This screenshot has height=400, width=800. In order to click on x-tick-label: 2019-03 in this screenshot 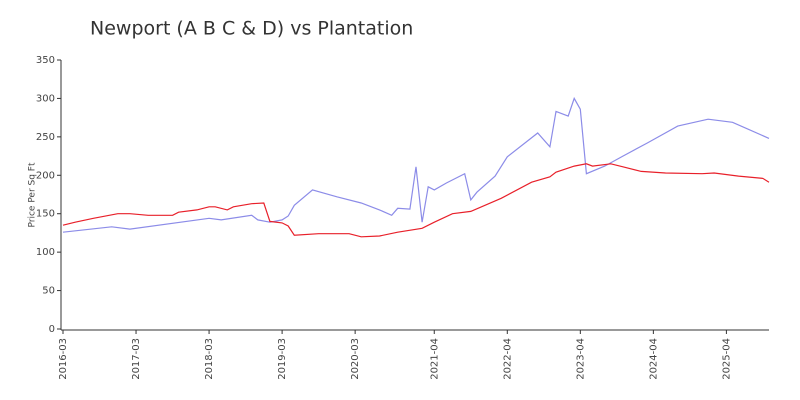, I will do `click(282, 359)`.